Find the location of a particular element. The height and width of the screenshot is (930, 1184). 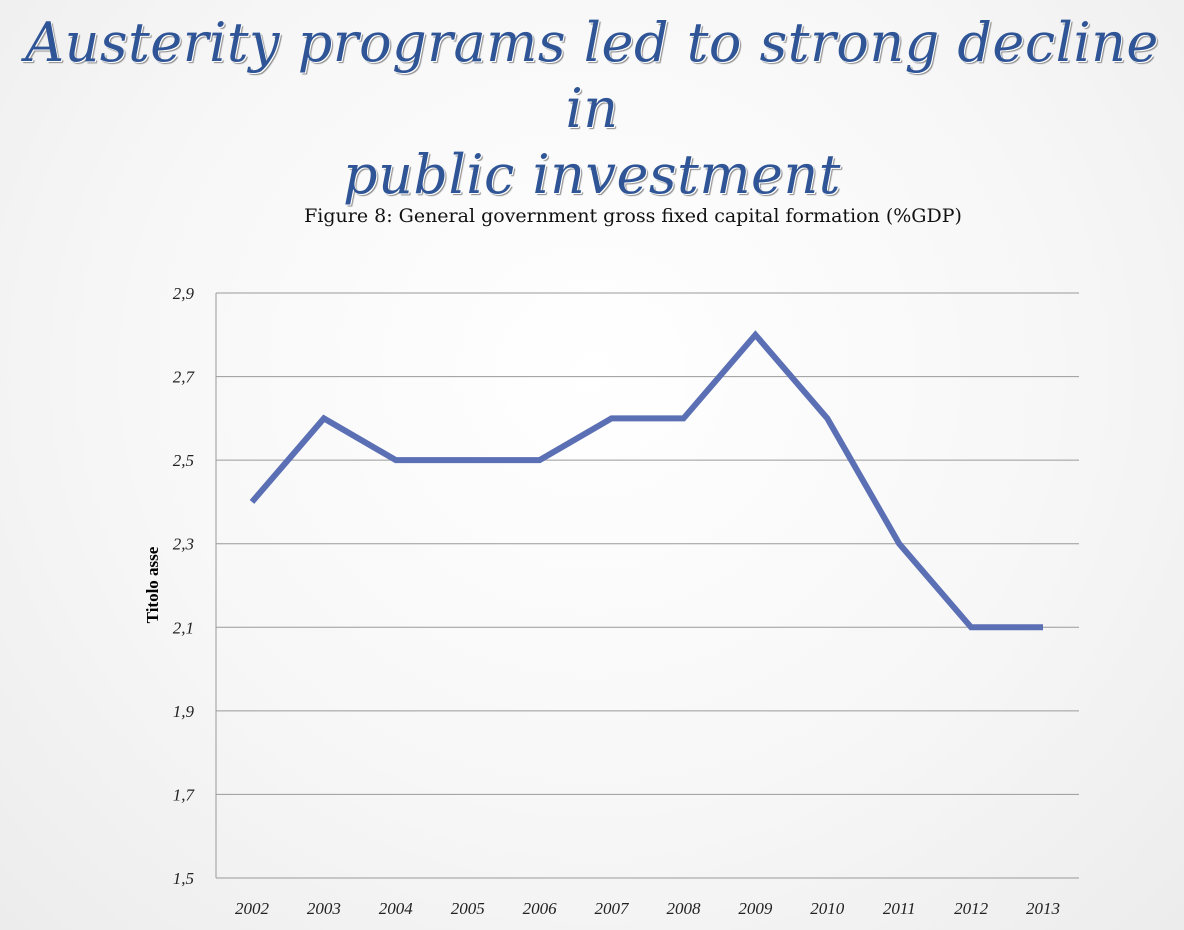

x-tick-label: 2002 is located at coordinates (252, 908).